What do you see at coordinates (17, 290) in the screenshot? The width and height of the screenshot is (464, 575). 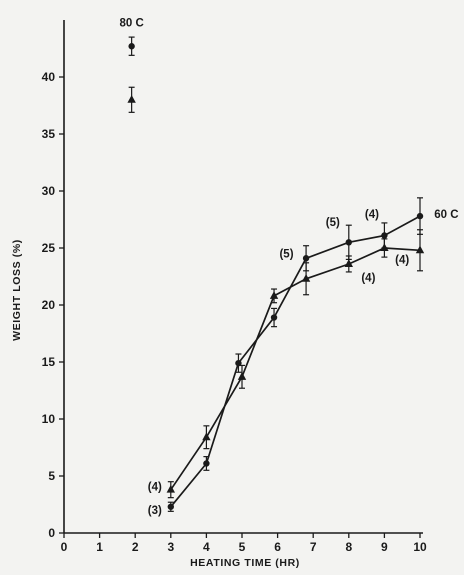 I see `y-axis-title: WEIGHT LOSS (%)` at bounding box center [17, 290].